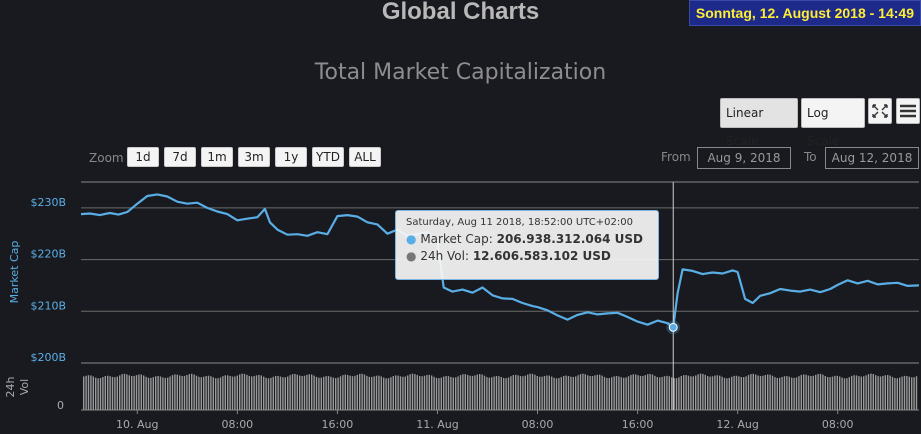 This screenshot has height=434, width=921. What do you see at coordinates (527, 239) in the screenshot?
I see `tooltip-market-cap: ● Market Cap: 206.938.312.064 USD` at bounding box center [527, 239].